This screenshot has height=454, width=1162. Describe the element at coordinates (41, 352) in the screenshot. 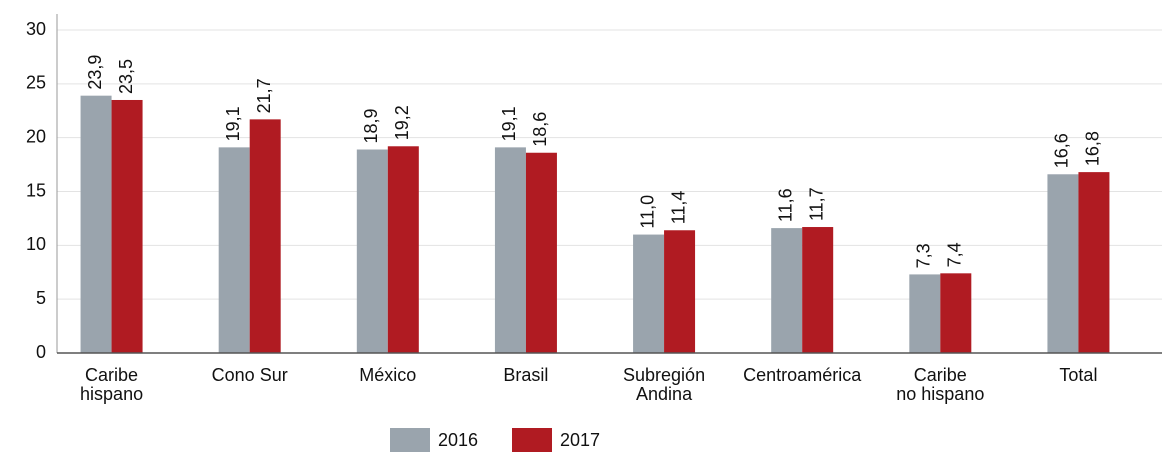

I see `y-tick-label: 0` at that location.